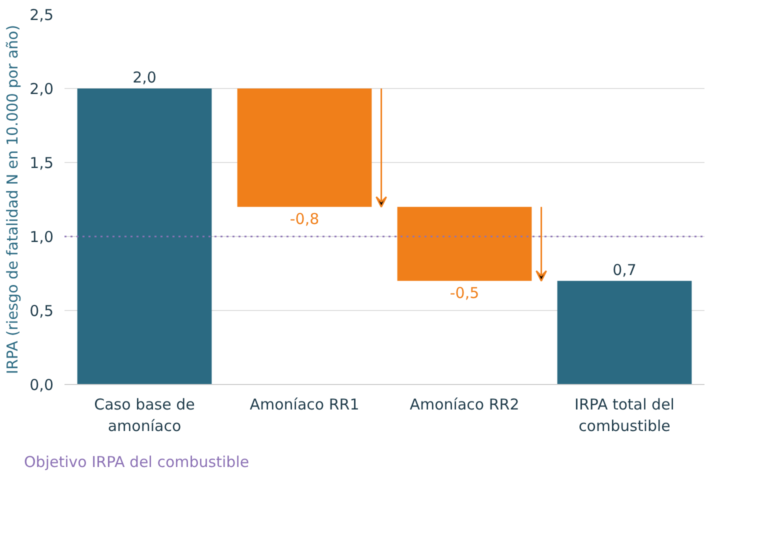 Image resolution: width=763 pixels, height=543 pixels. Describe the element at coordinates (624, 416) in the screenshot. I see `x-tick-label: IRPA total del combustible` at that location.